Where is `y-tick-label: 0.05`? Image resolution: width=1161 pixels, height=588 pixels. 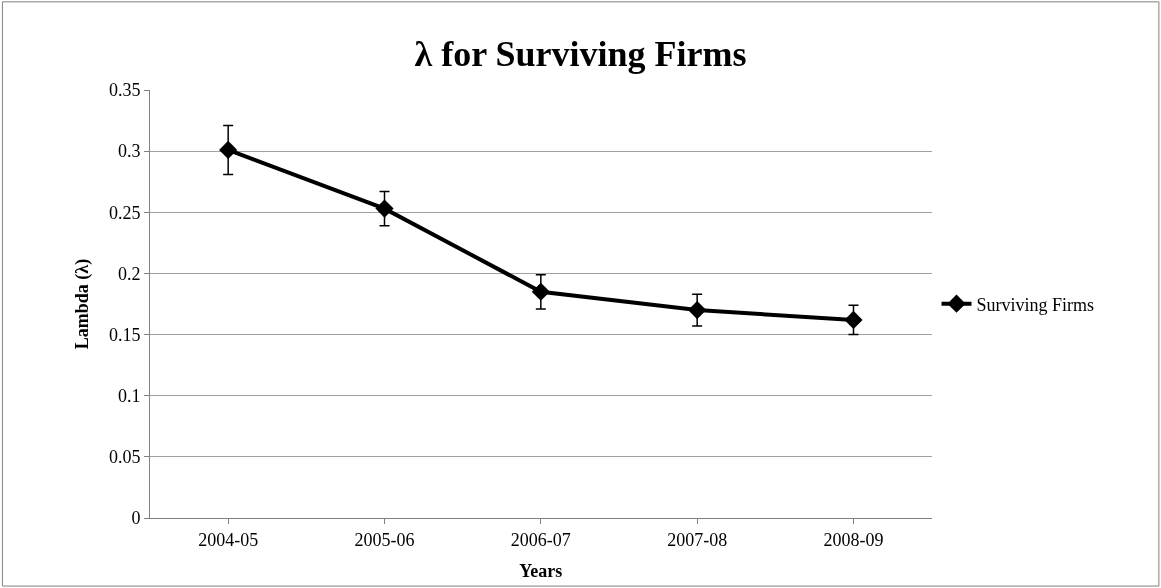 y-tick-label: 0.05 is located at coordinates (124, 457).